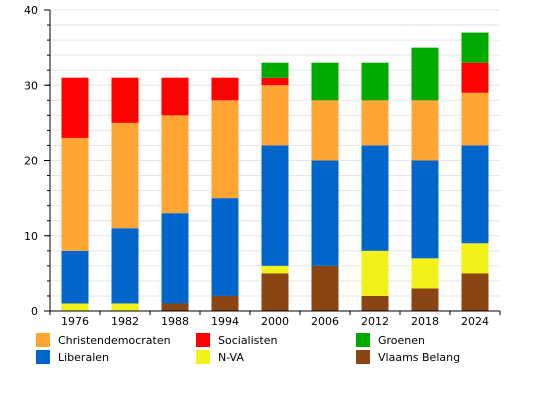  I want to click on legend-label: N-VA, so click(231, 357).